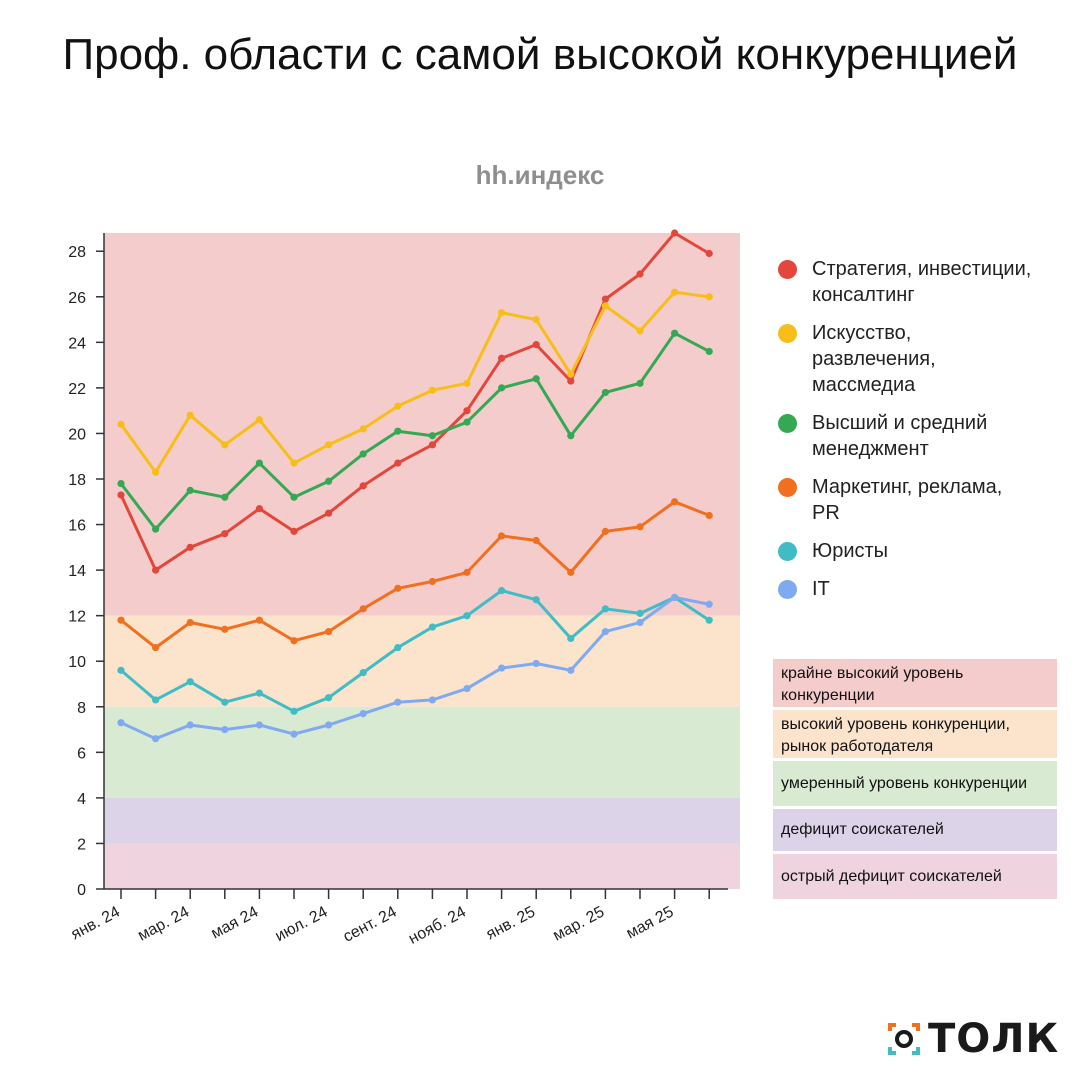  Describe the element at coordinates (77, 480) in the screenshot. I see `y-tick-label: 18` at that location.